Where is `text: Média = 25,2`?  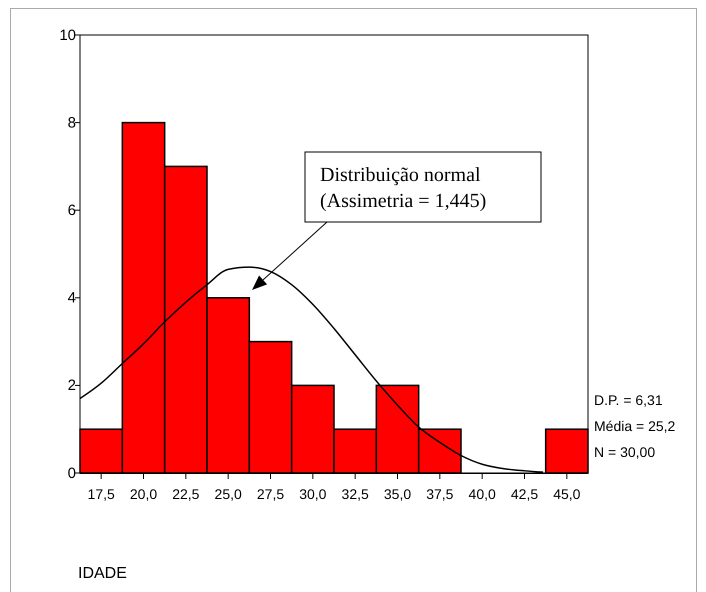
text: Média = 25,2 is located at coordinates (635, 426).